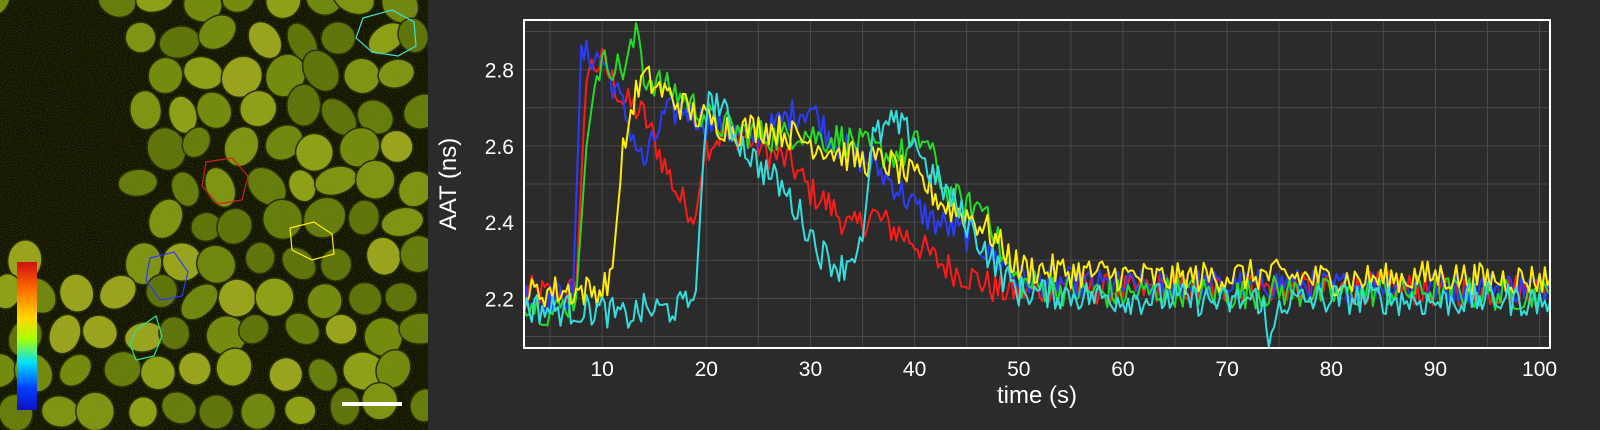 This screenshot has height=430, width=1600. What do you see at coordinates (1122, 369) in the screenshot?
I see `x-tick-label: 60` at bounding box center [1122, 369].